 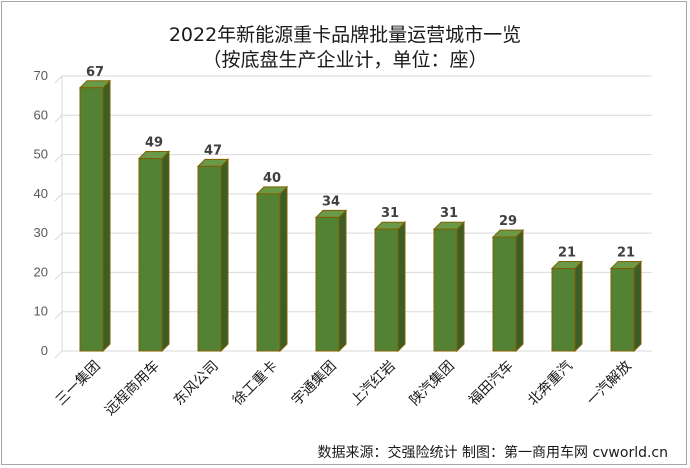 What do you see at coordinates (41, 311) in the screenshot?
I see `y-tick-label: 10` at bounding box center [41, 311].